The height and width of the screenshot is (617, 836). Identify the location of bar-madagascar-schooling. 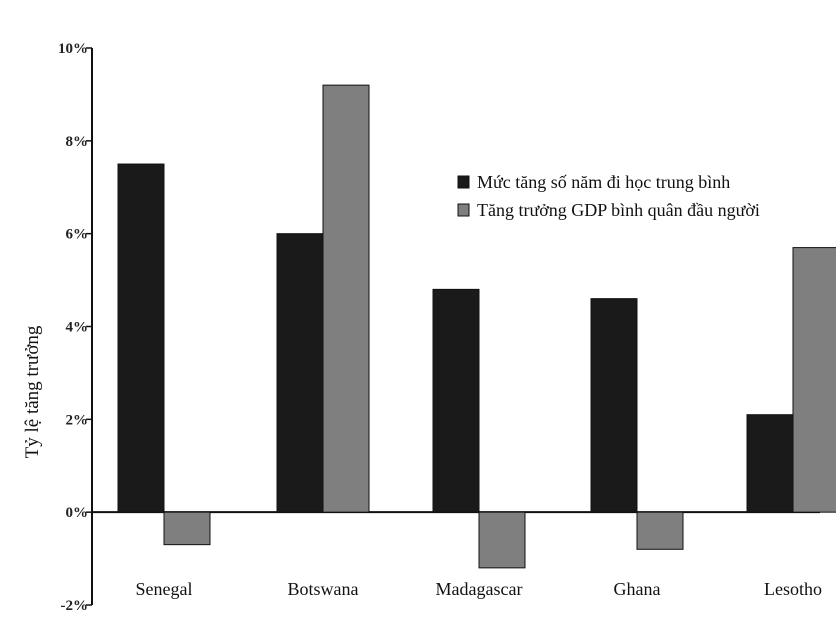
(456, 400).